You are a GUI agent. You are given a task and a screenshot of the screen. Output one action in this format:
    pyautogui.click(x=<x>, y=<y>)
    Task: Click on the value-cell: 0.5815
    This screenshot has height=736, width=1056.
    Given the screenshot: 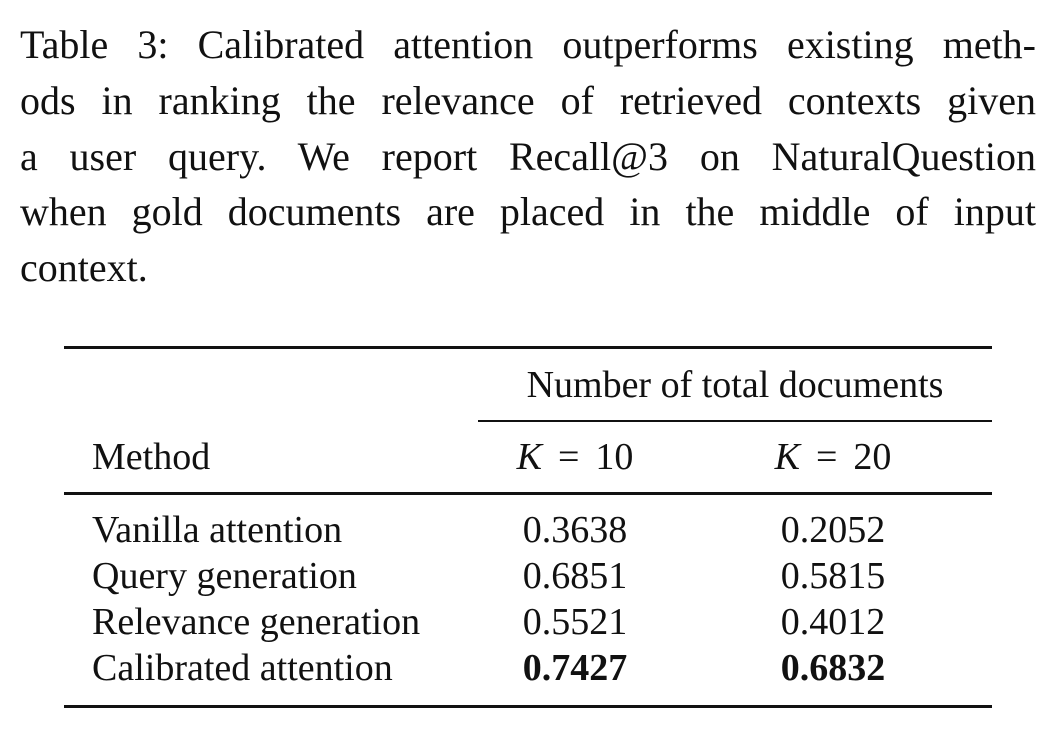 What is the action you would take?
    pyautogui.click(x=833, y=576)
    